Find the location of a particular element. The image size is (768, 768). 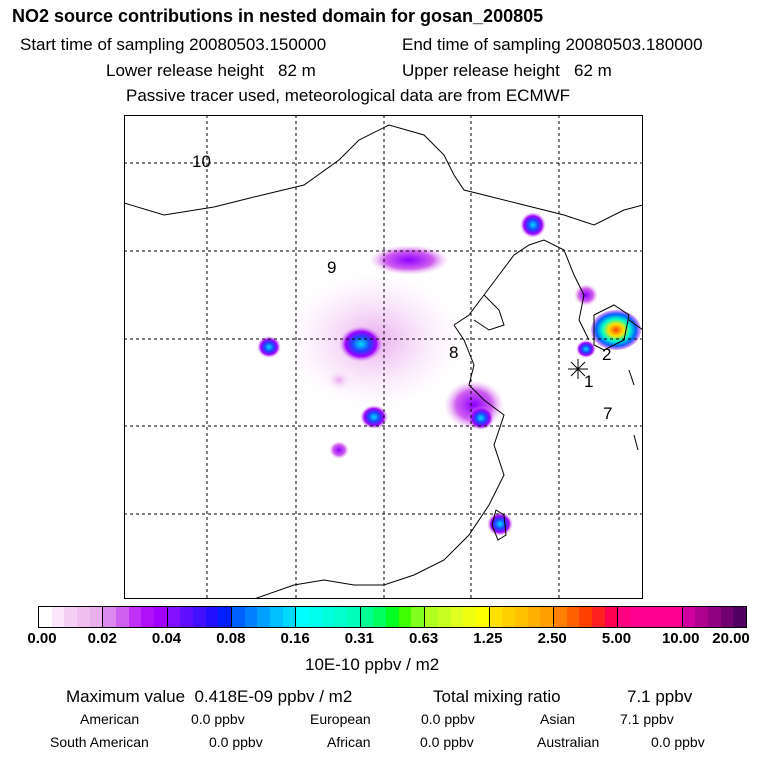

total-mixing-value: 7.1 ppbv is located at coordinates (660, 696).